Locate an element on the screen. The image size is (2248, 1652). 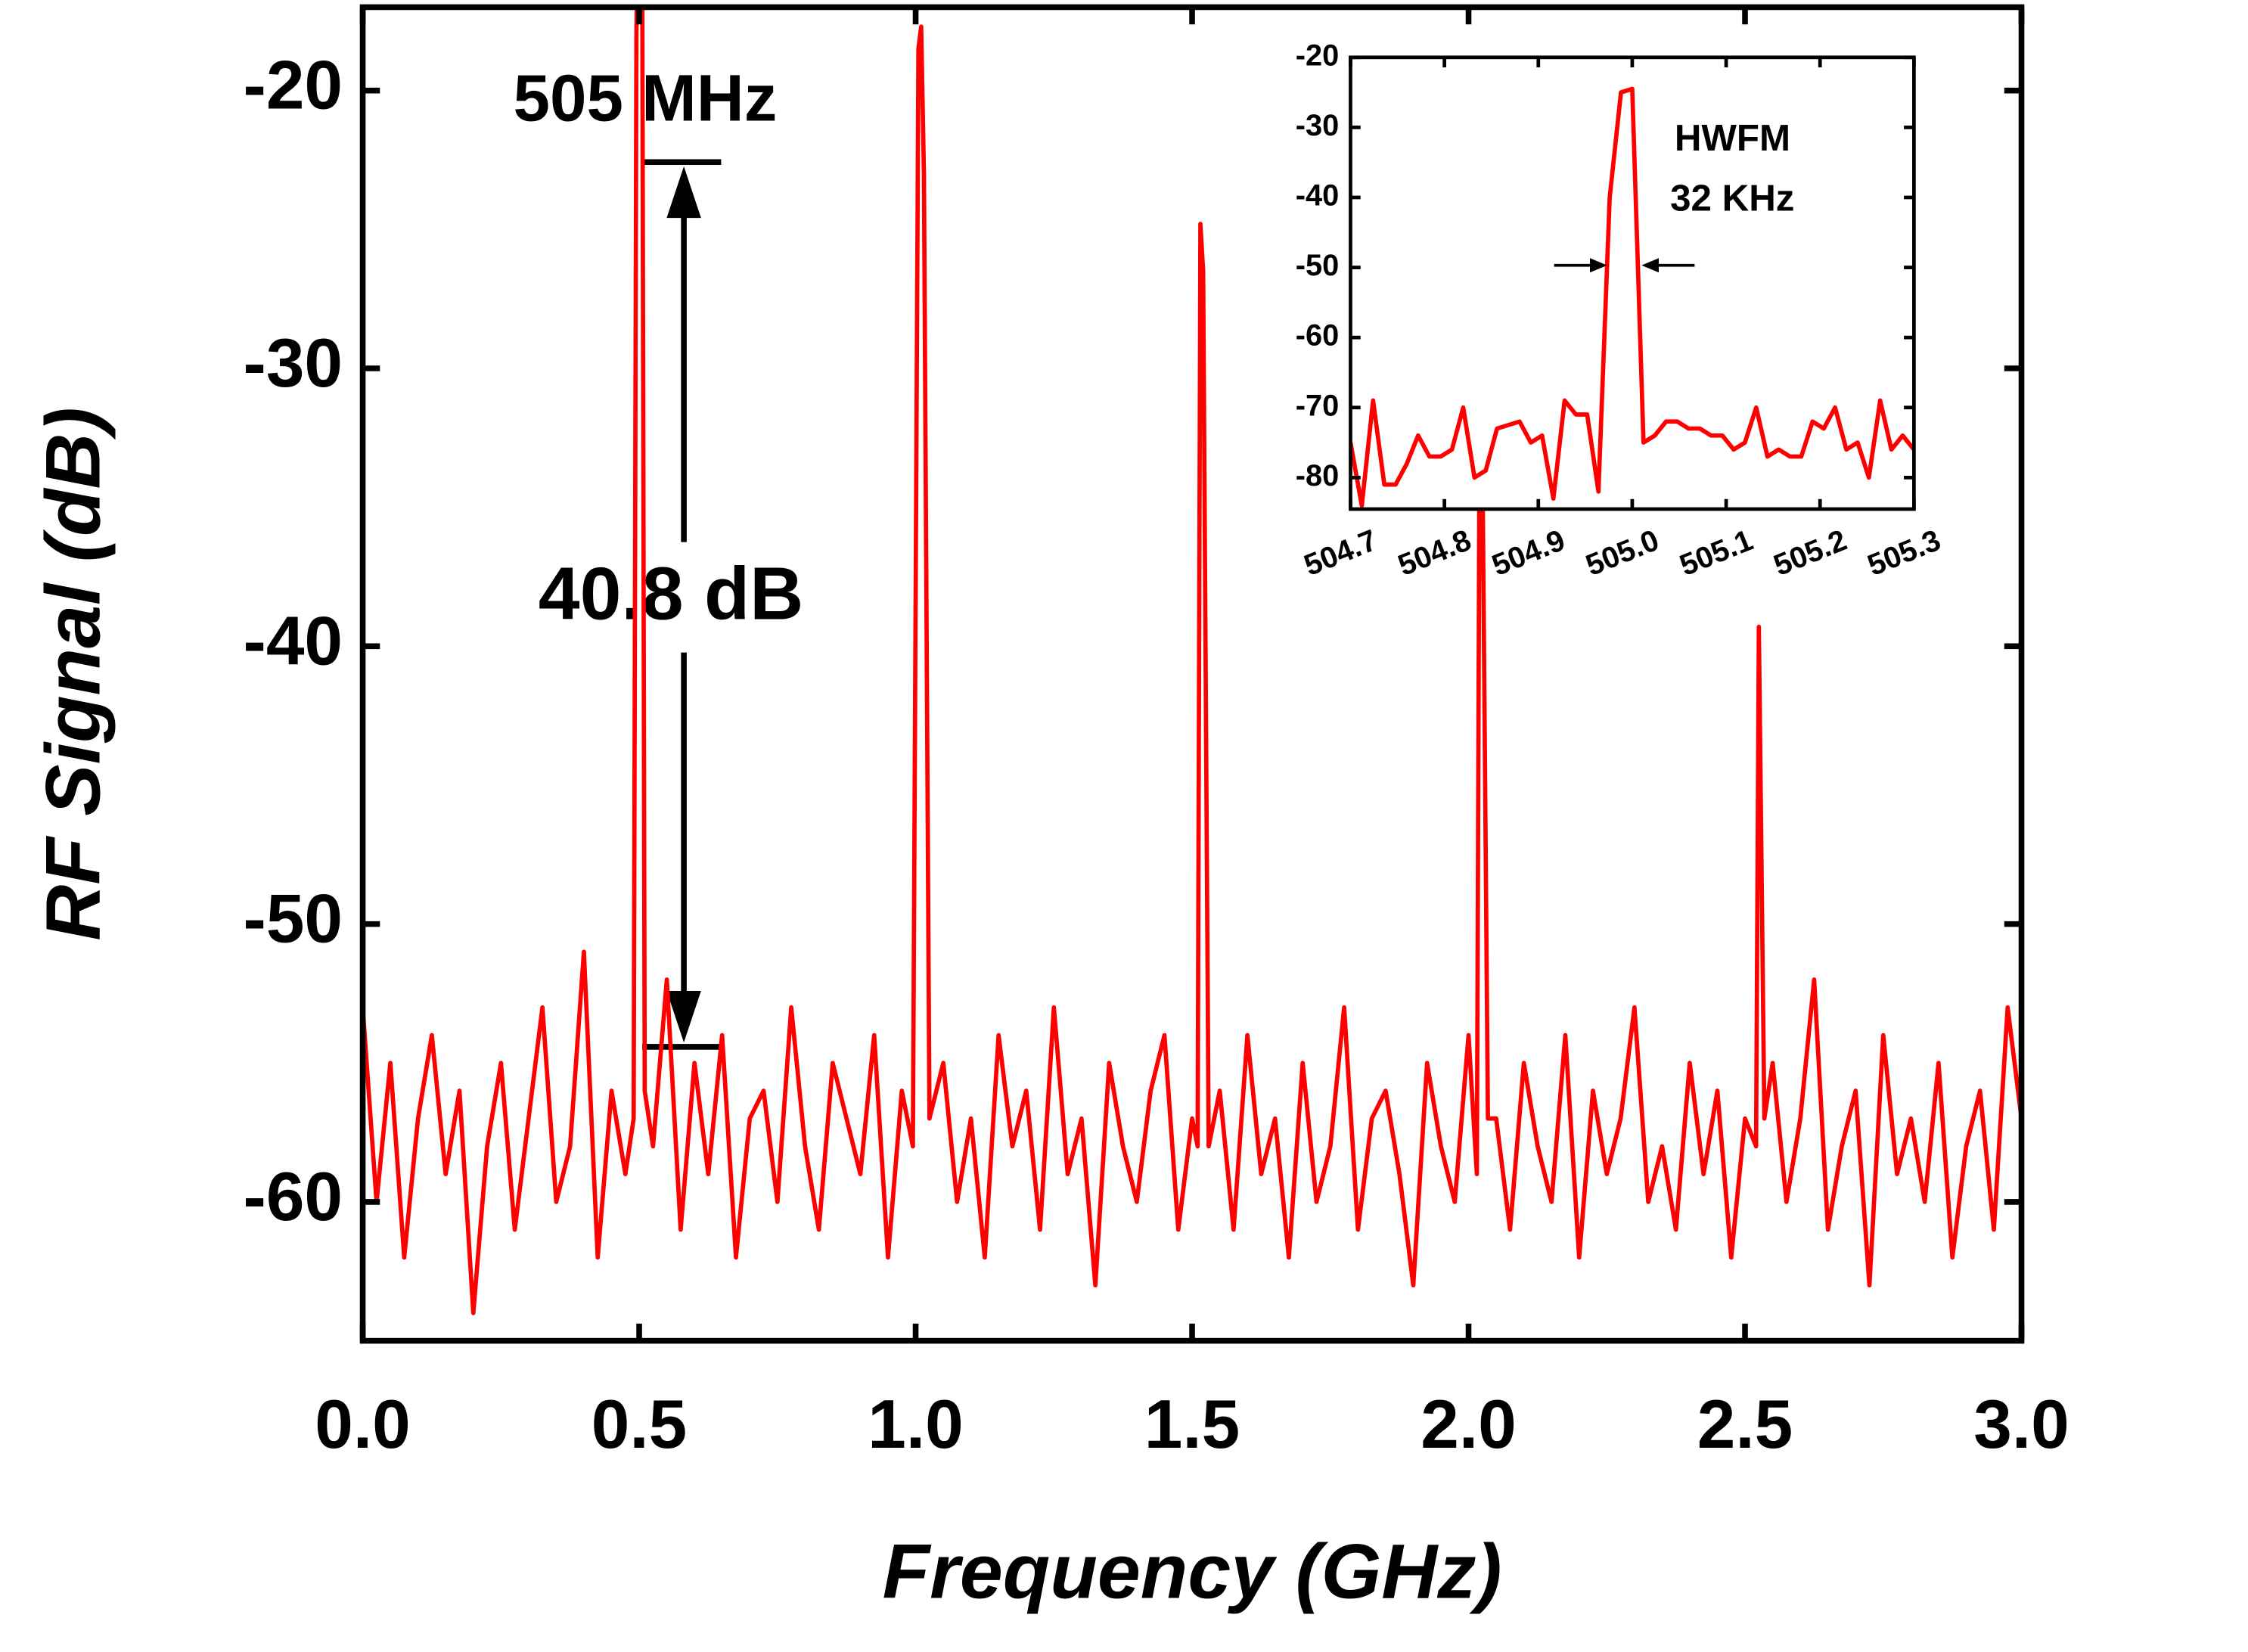
x-tick-label: 505.1 is located at coordinates (1716, 552).